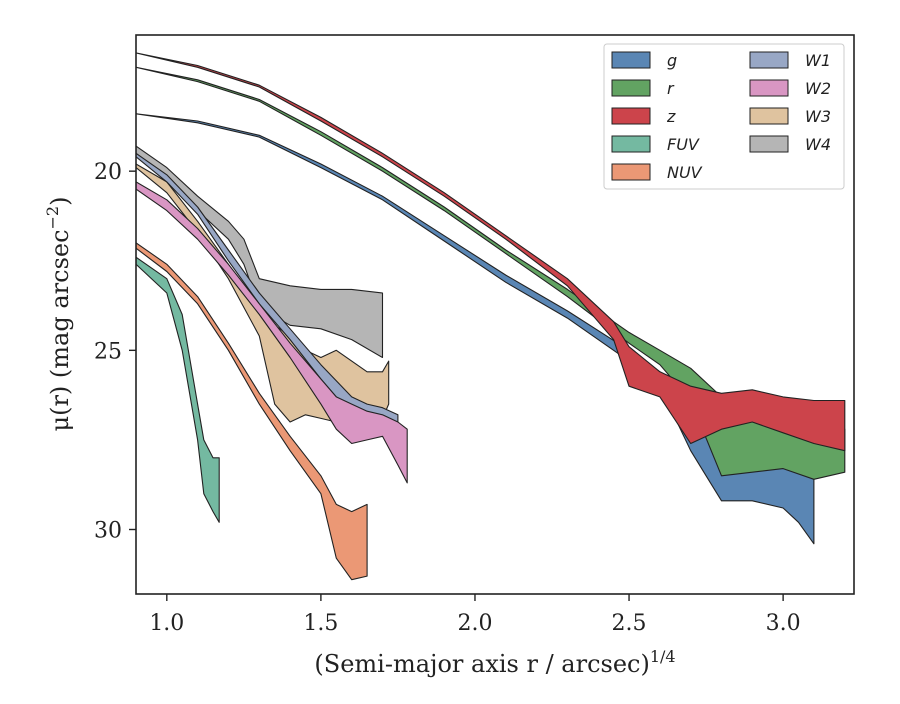  I want to click on x-tick-label: 2.5, so click(629, 623).